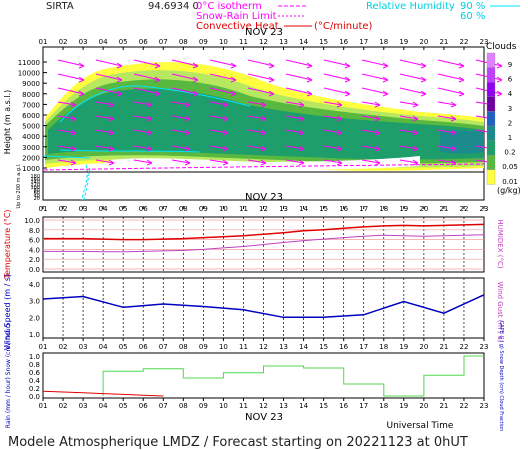 The height and width of the screenshot is (450, 528). What do you see at coordinates (37, 199) in the screenshot?
I see `low-height-tick-label: 20` at bounding box center [37, 199].